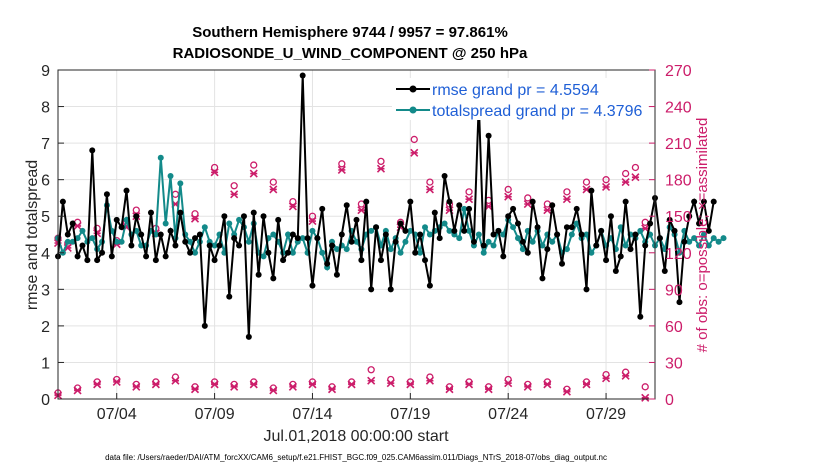 This screenshot has width=830, height=470. What do you see at coordinates (413, 89) in the screenshot?
I see `legend-rmse-marker` at bounding box center [413, 89].